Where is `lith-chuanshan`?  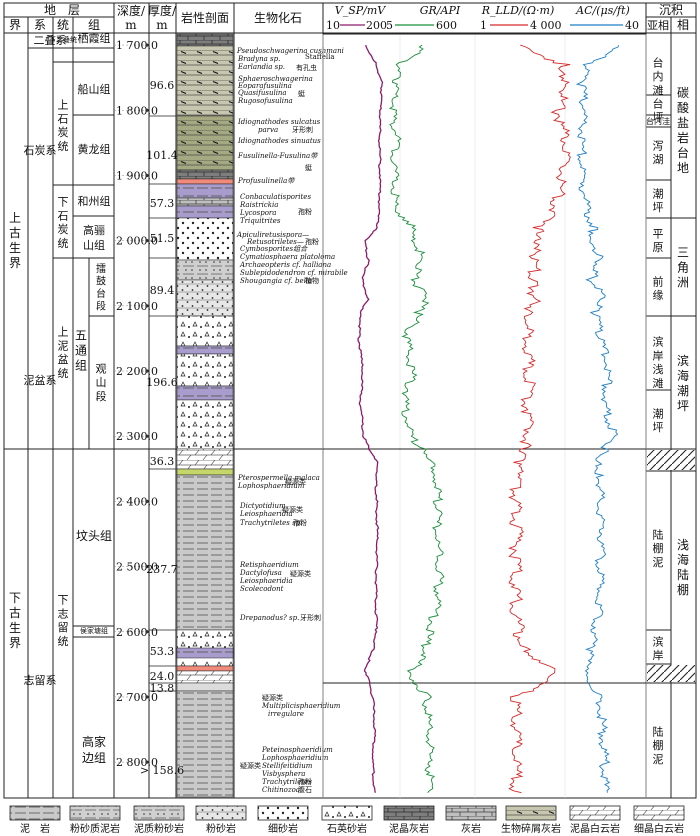 lith-chuanshan is located at coordinates (205, 81).